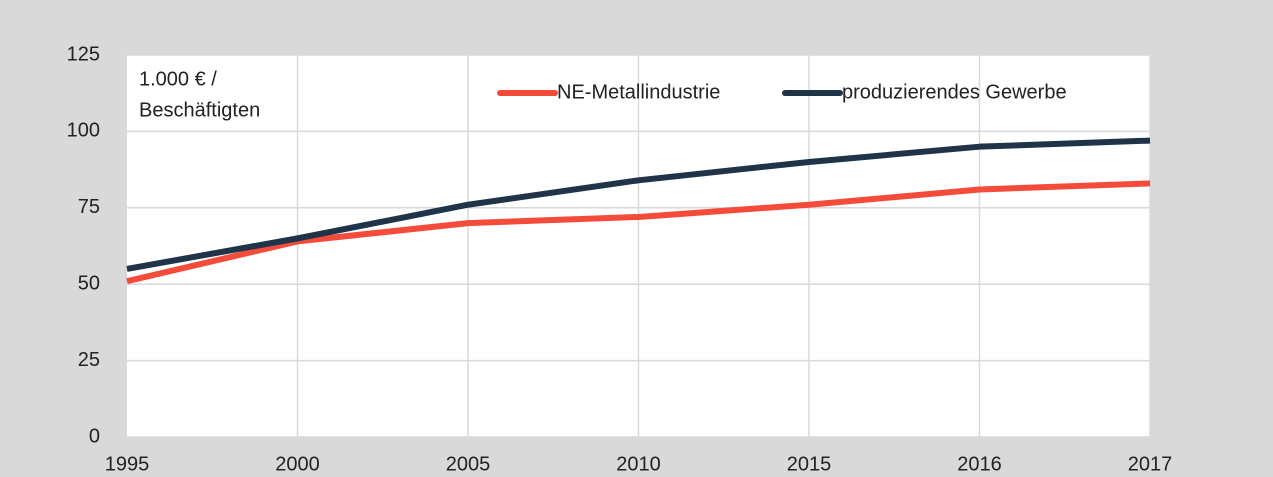  Describe the element at coordinates (199, 110) in the screenshot. I see `y-axis-label: Beschäftigten` at that location.